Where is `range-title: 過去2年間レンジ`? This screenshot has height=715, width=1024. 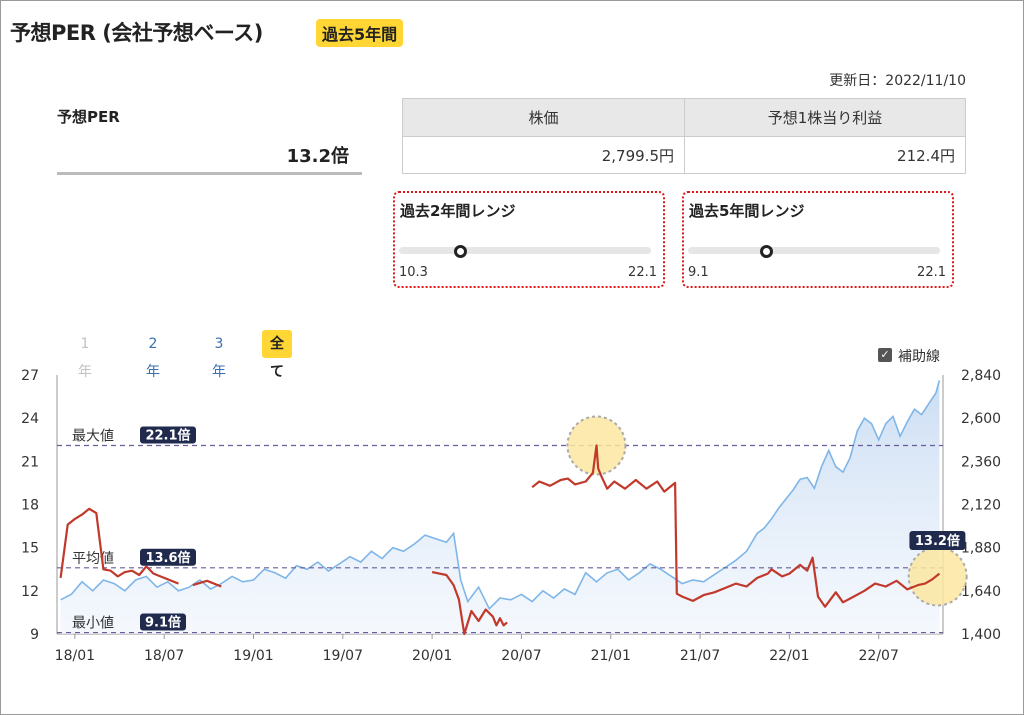 range-title: 過去2年間レンジ is located at coordinates (458, 211).